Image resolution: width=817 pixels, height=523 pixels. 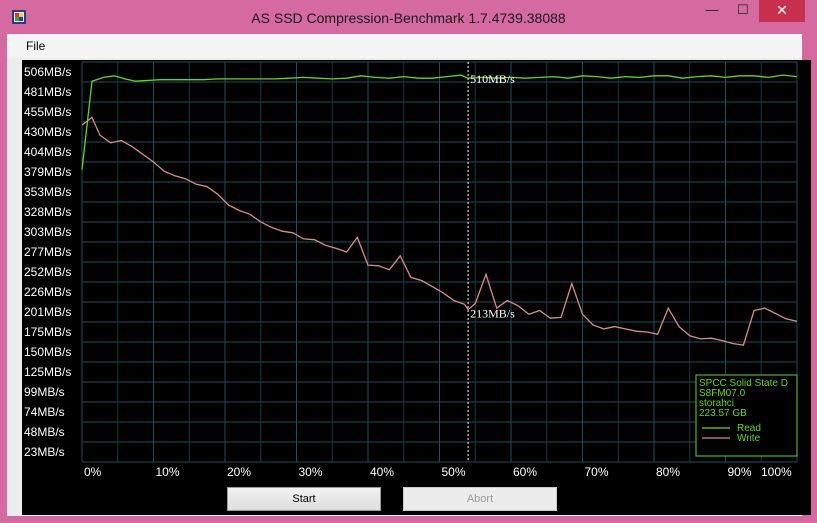 I want to click on y-tick-label: 481MB/s, so click(x=47, y=92).